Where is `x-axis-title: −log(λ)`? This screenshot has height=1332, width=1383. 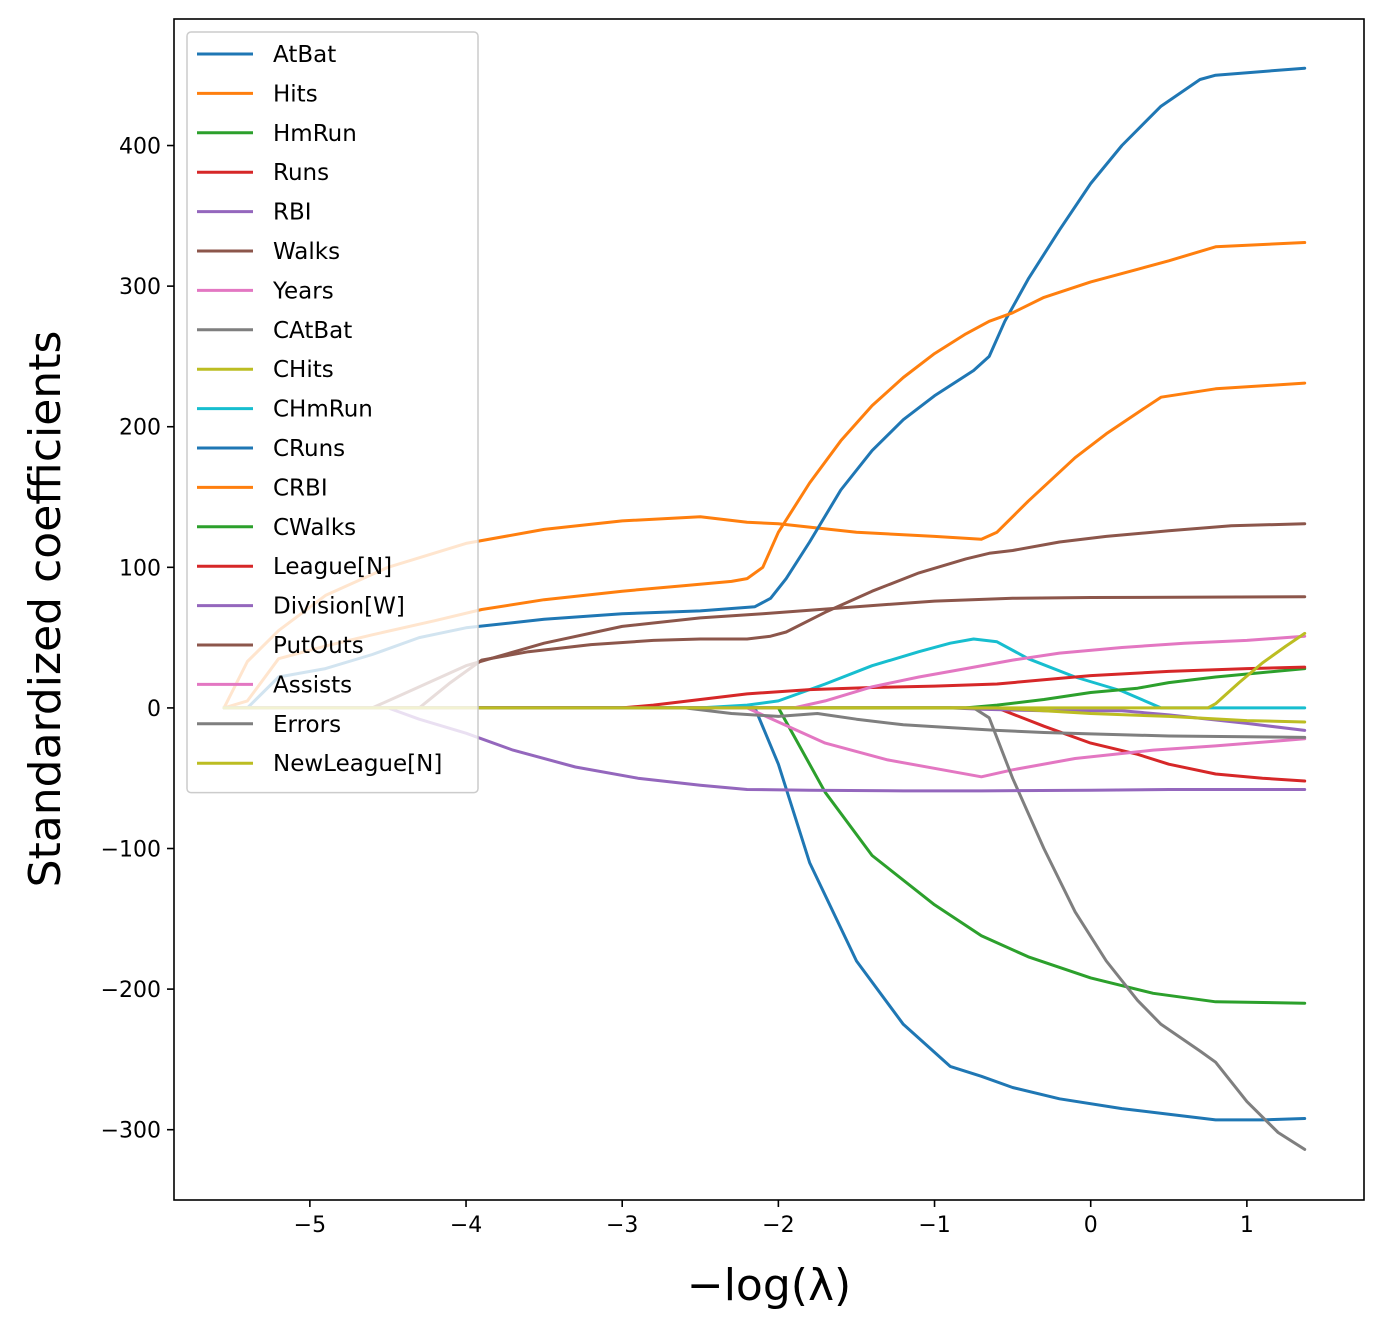
x-axis-title: −log(λ) is located at coordinates (769, 1285).